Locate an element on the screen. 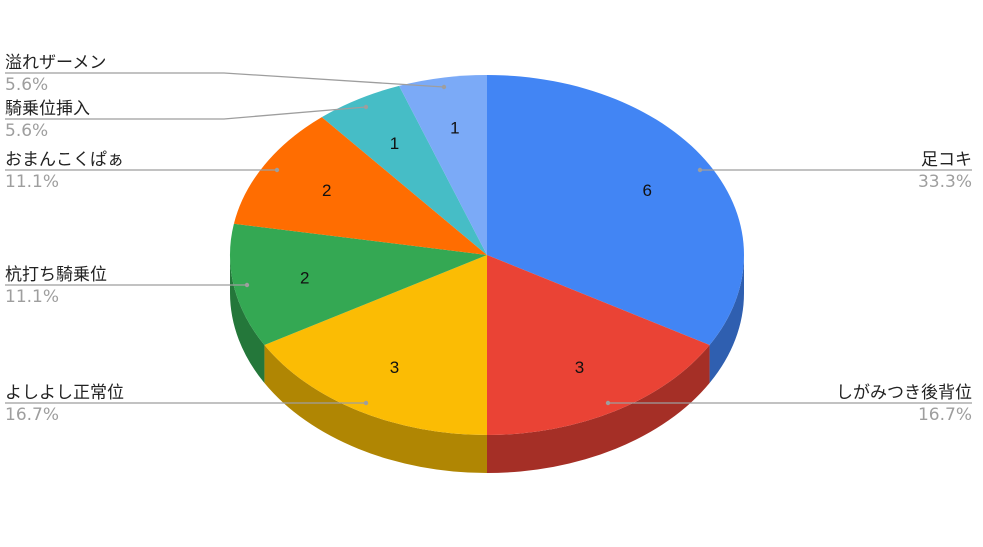 This screenshot has height=547, width=983. slice-label: しがみつき後背位 is located at coordinates (904, 393).